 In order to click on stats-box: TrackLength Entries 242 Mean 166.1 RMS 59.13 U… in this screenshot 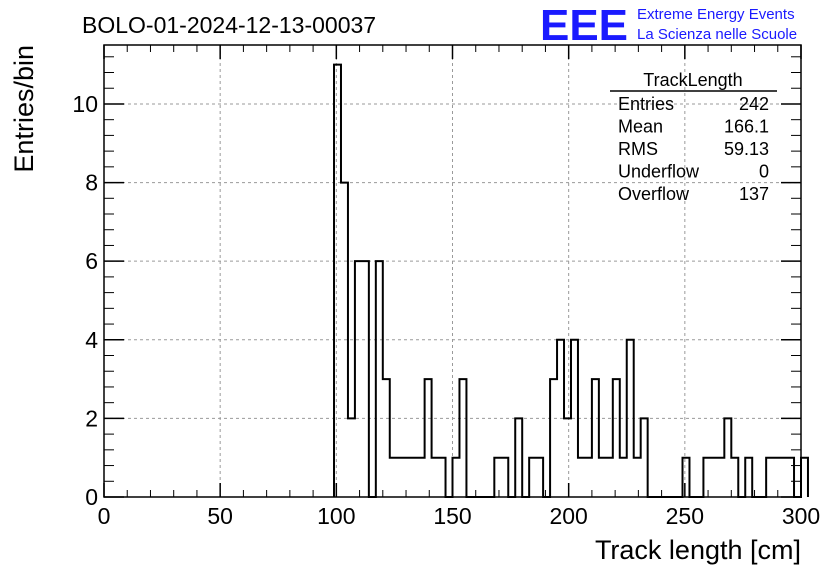, I will do `click(693, 137)`.